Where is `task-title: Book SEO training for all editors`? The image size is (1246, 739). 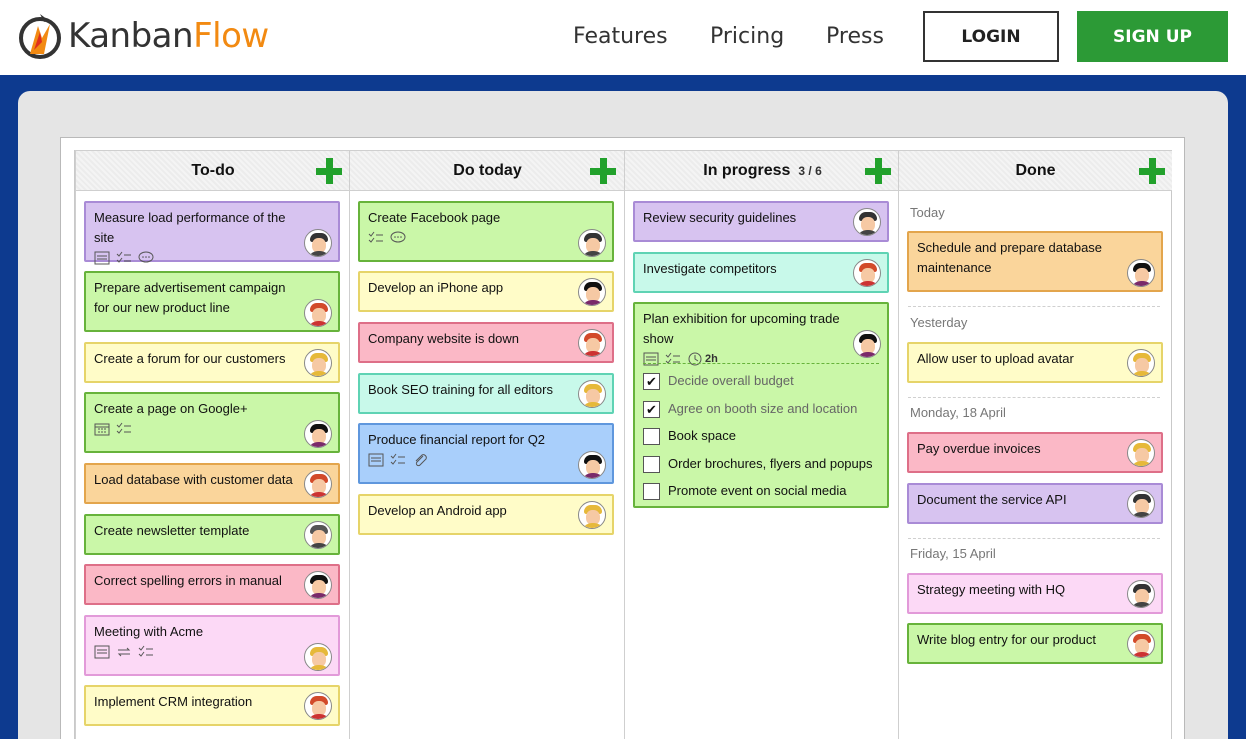
task-title: Book SEO training for all editors is located at coordinates (460, 389).